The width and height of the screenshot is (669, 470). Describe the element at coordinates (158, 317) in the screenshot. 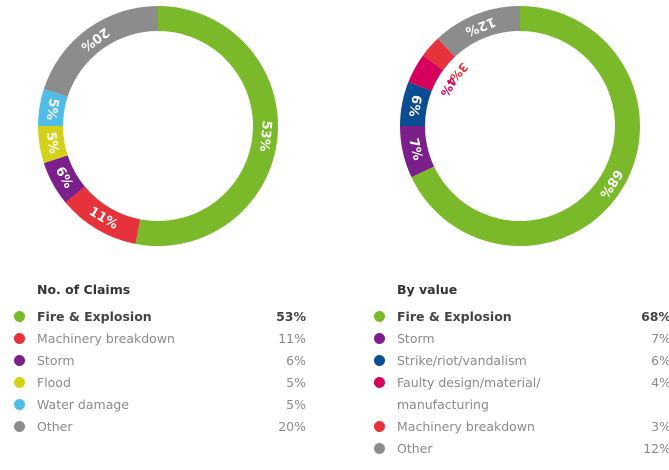

I see `legend-row: Fire & Explosion 53%` at that location.